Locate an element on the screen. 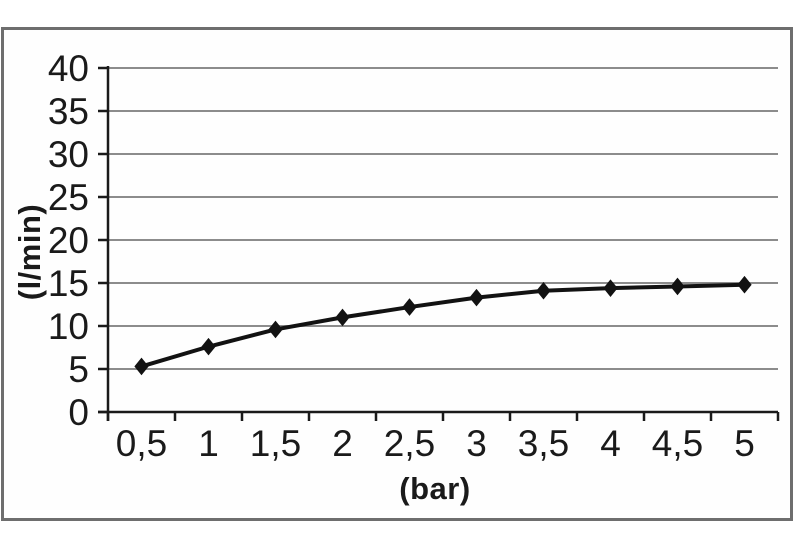  x-tick-label: 0,5 is located at coordinates (141, 443).